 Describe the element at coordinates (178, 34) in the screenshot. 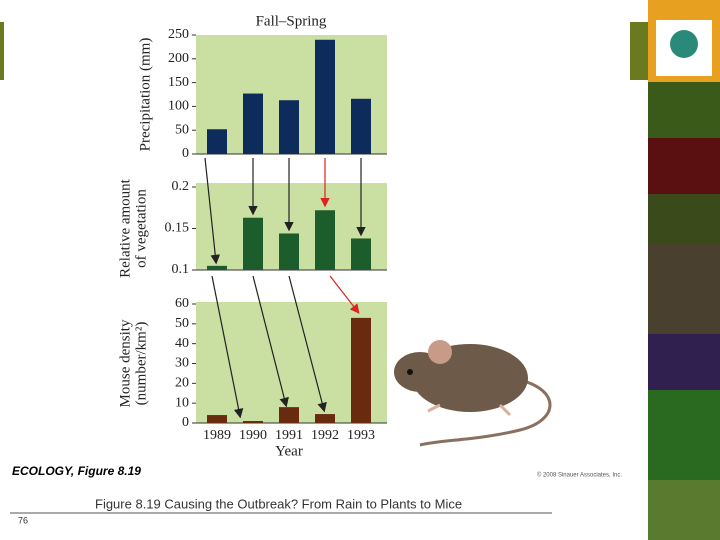

I see `y-tick-label: 250` at that location.